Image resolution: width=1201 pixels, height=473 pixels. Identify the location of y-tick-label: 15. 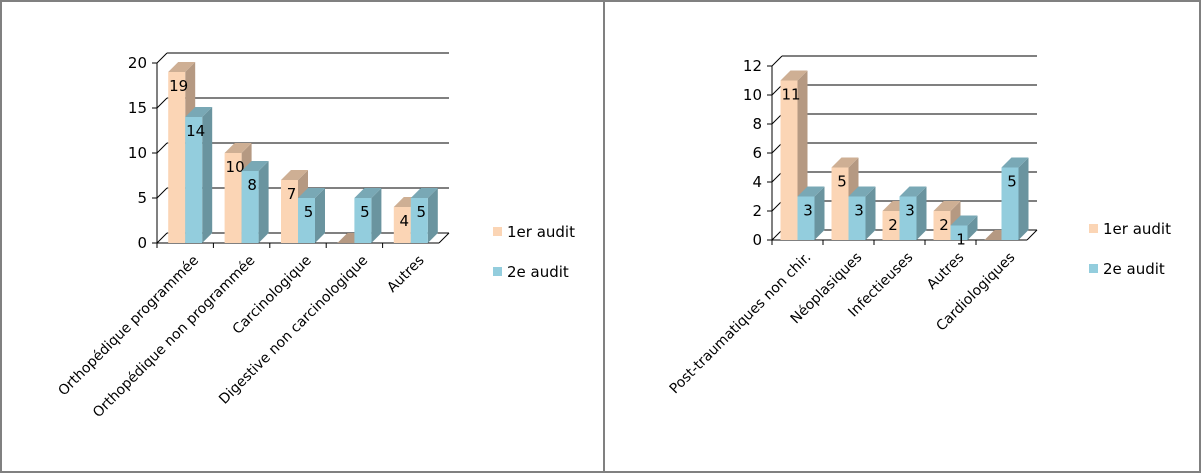
(137, 108).